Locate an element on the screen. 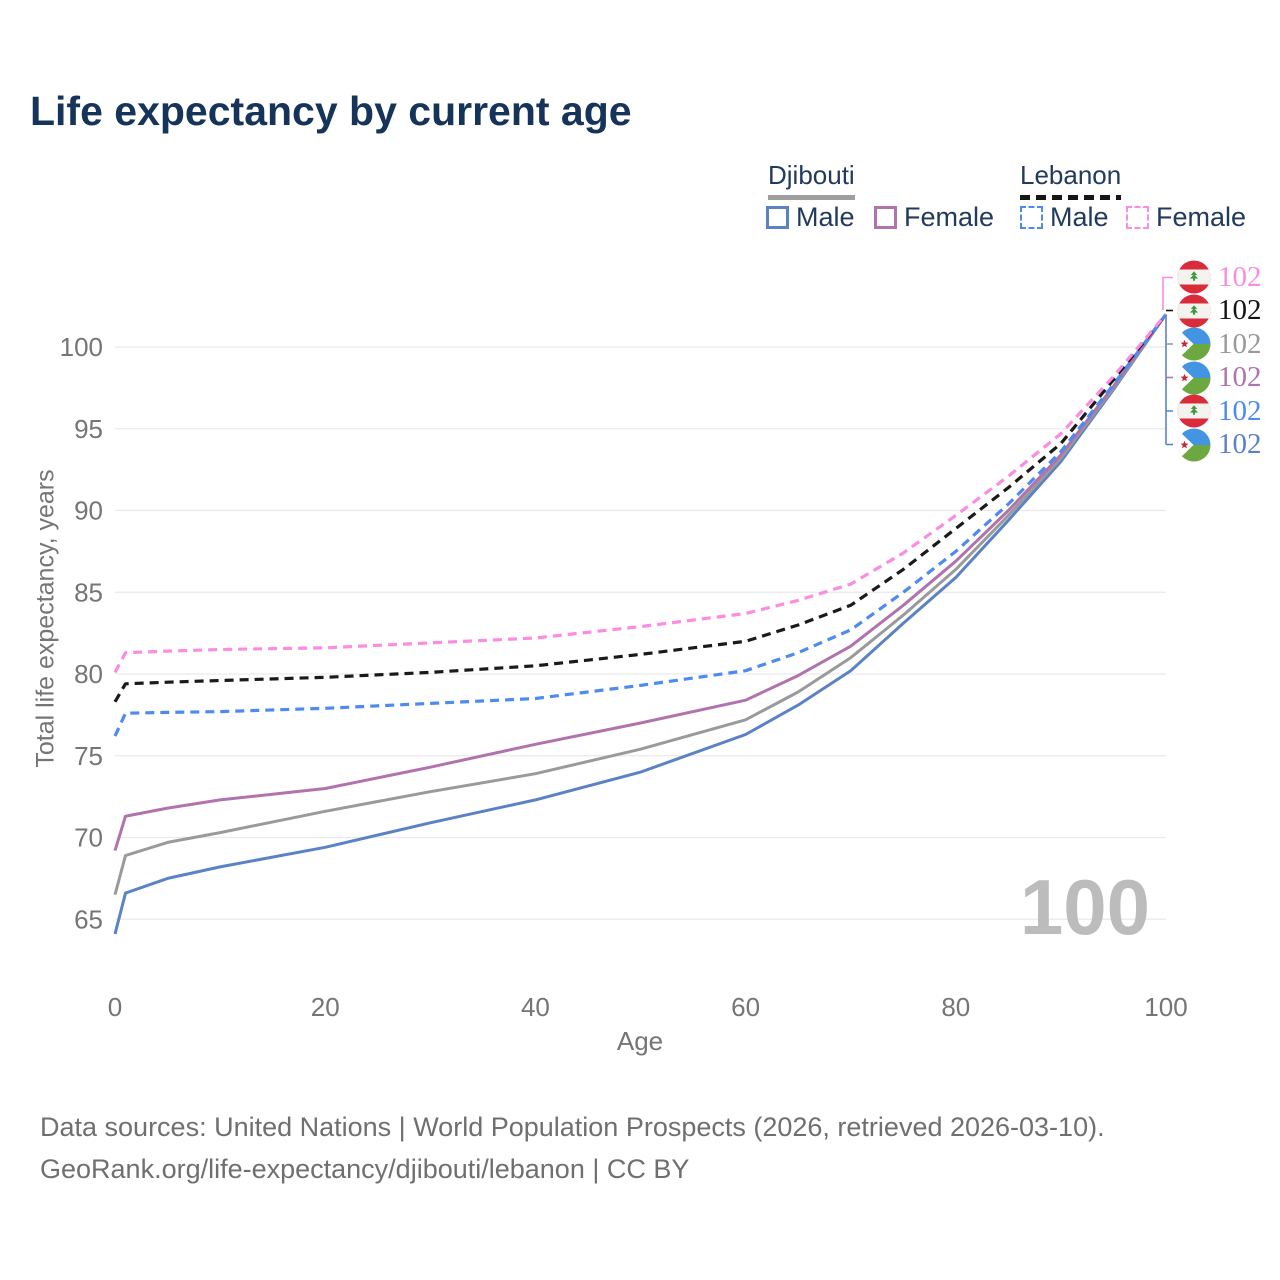 The height and width of the screenshot is (1280, 1280). page-title: Life expectancy by current age is located at coordinates (331, 111).